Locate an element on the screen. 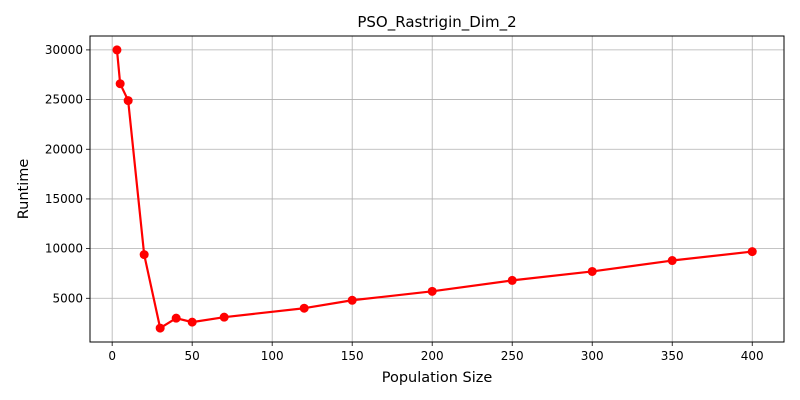  x-axis-title: Population Size is located at coordinates (437, 378).